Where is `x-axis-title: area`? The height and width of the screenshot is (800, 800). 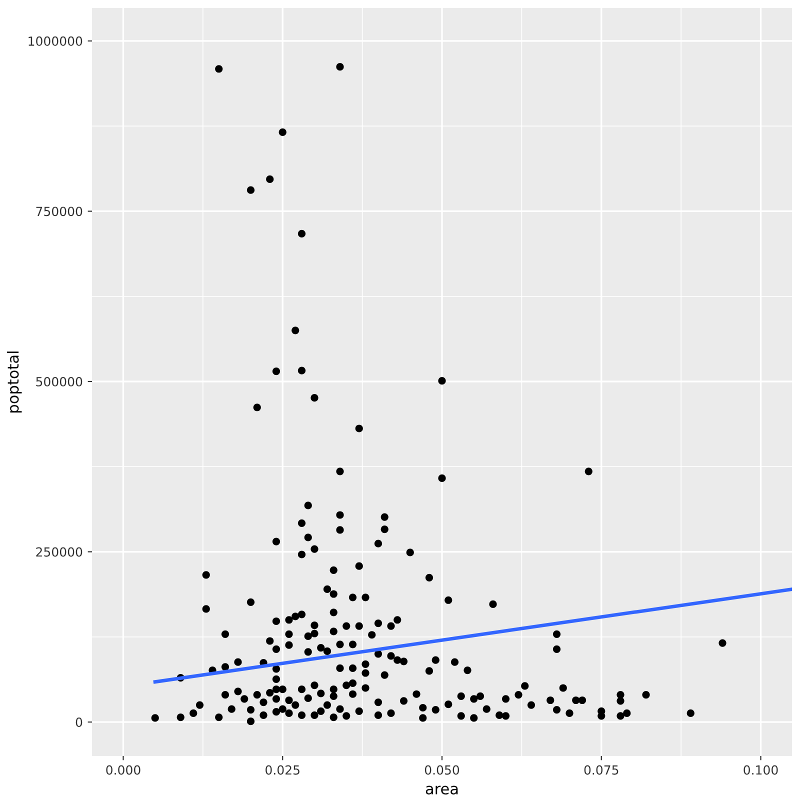
x-axis-title: area is located at coordinates (442, 790).